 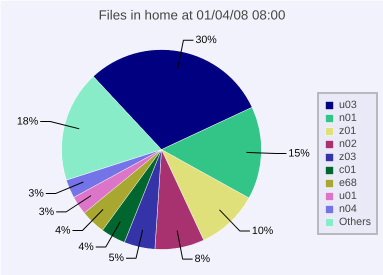 What do you see at coordinates (202, 259) in the screenshot?
I see `data-label: 8%` at bounding box center [202, 259].